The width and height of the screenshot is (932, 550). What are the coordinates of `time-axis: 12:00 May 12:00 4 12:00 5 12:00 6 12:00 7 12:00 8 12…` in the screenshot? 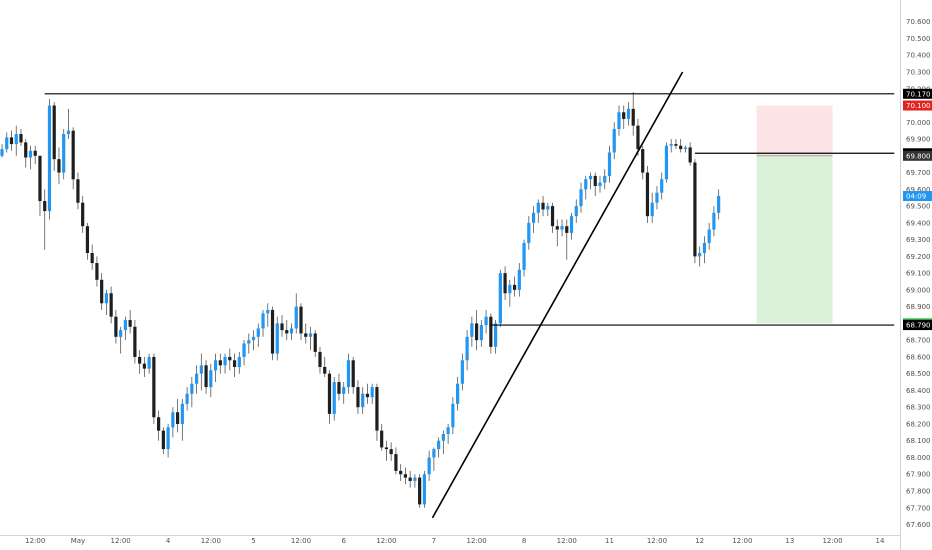 It's located at (450, 542).